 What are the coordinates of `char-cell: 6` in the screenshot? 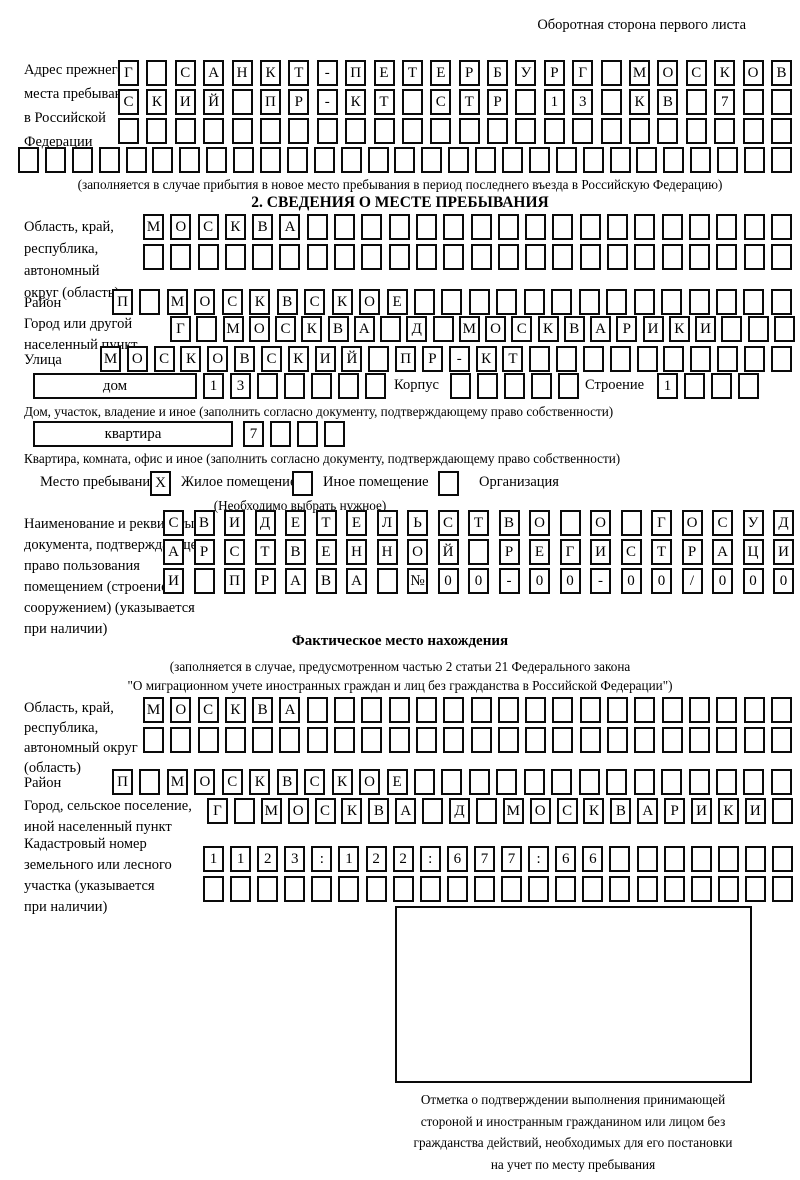 It's located at (593, 859).